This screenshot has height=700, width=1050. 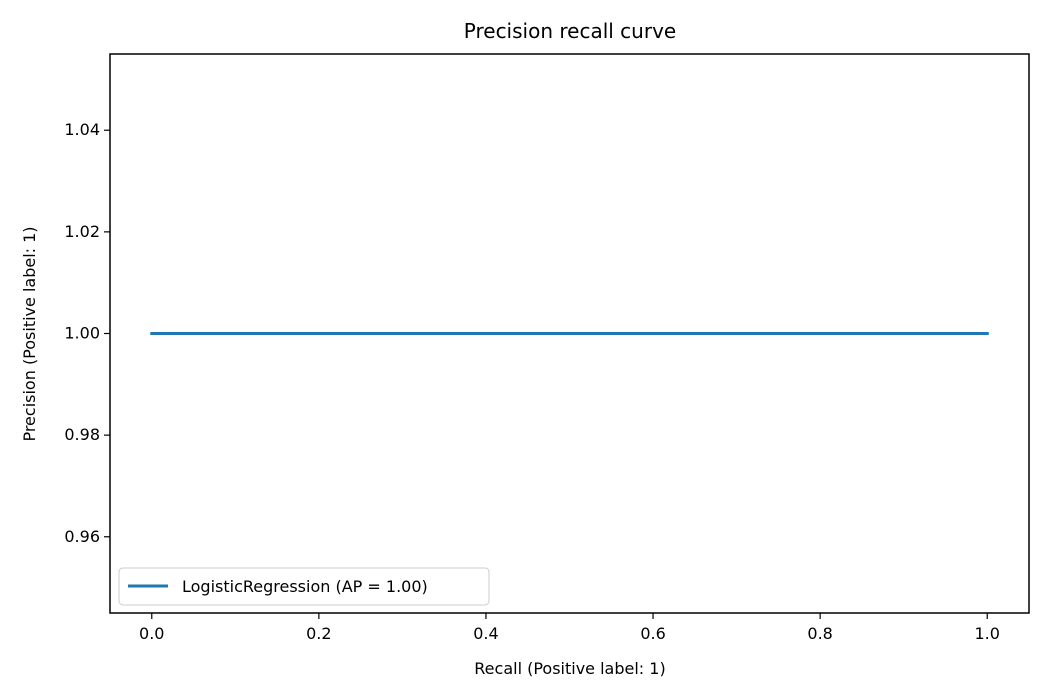 I want to click on legend-box, so click(x=304, y=586).